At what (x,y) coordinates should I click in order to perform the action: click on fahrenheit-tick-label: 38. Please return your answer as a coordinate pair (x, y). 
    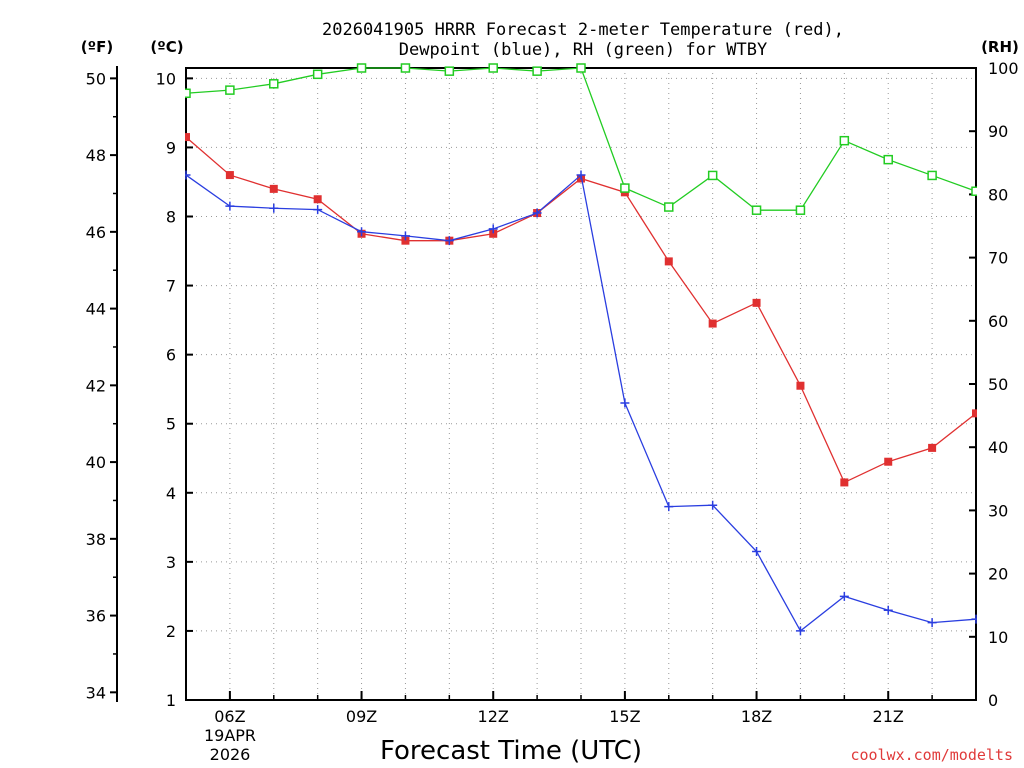
    Looking at the image, I should click on (96, 539).